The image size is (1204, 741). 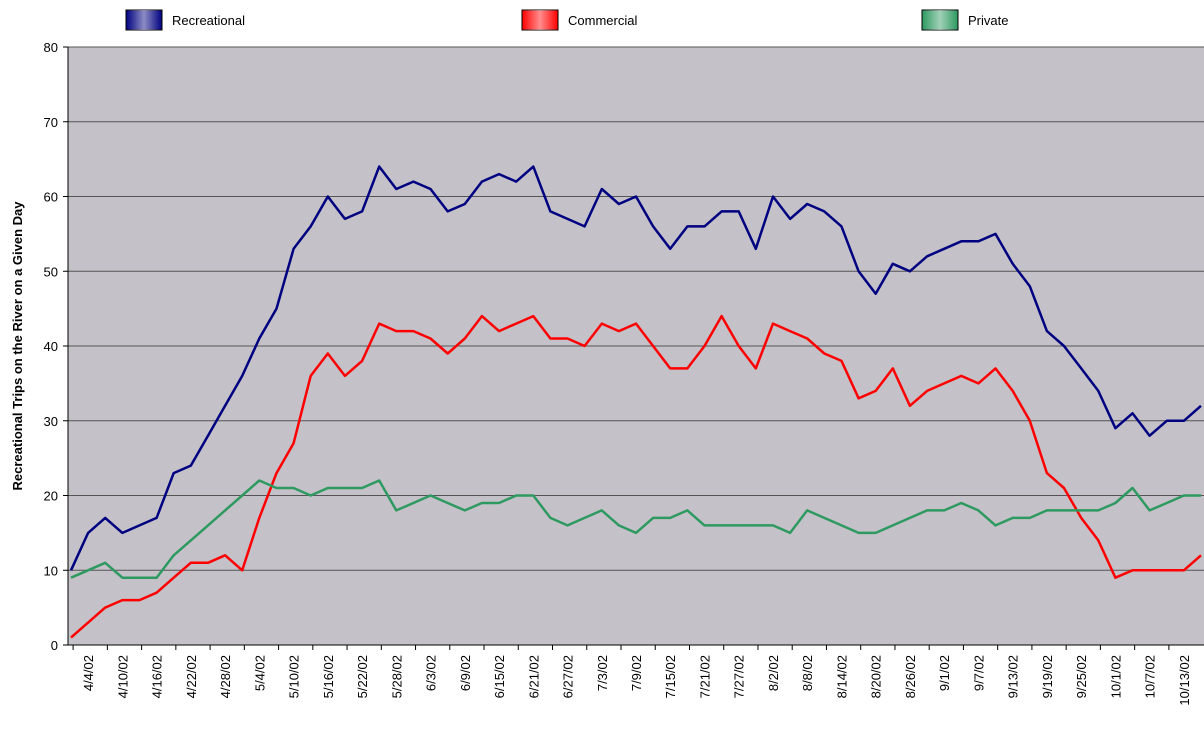 What do you see at coordinates (670, 676) in the screenshot?
I see `x-tick-label: 7/15/02` at bounding box center [670, 676].